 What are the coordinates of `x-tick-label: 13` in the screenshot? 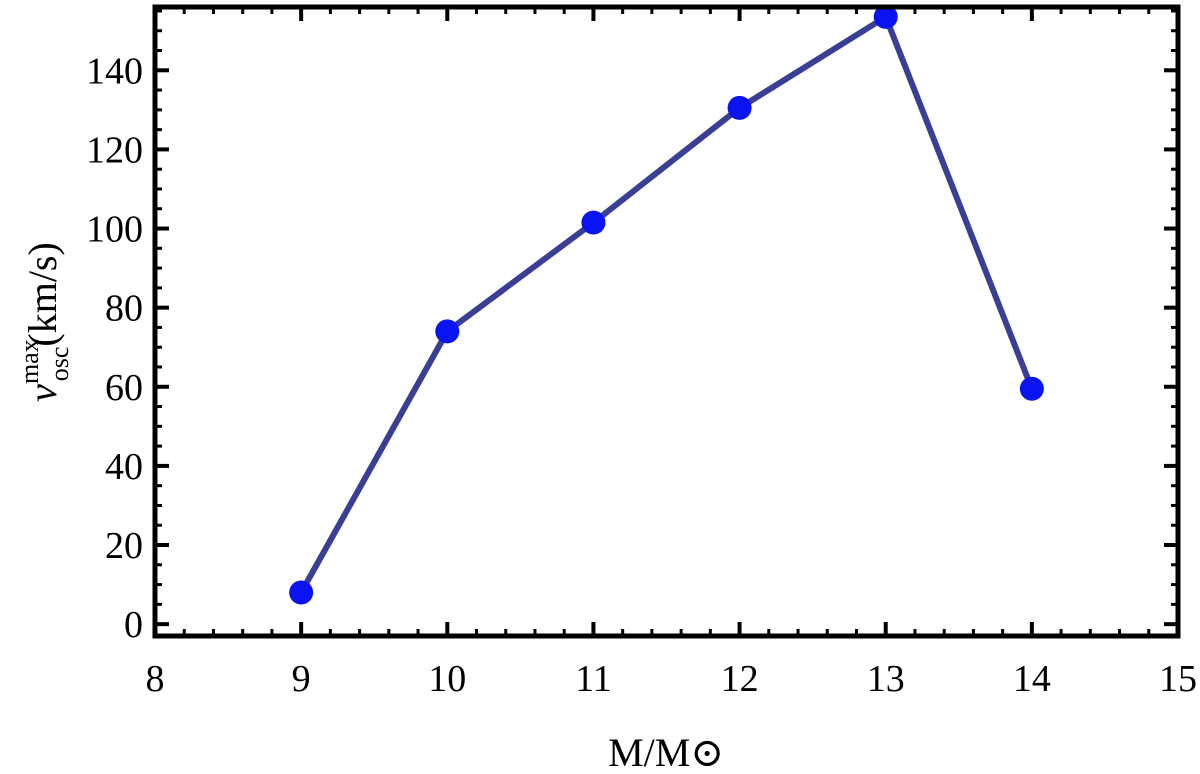 It's located at (886, 679).